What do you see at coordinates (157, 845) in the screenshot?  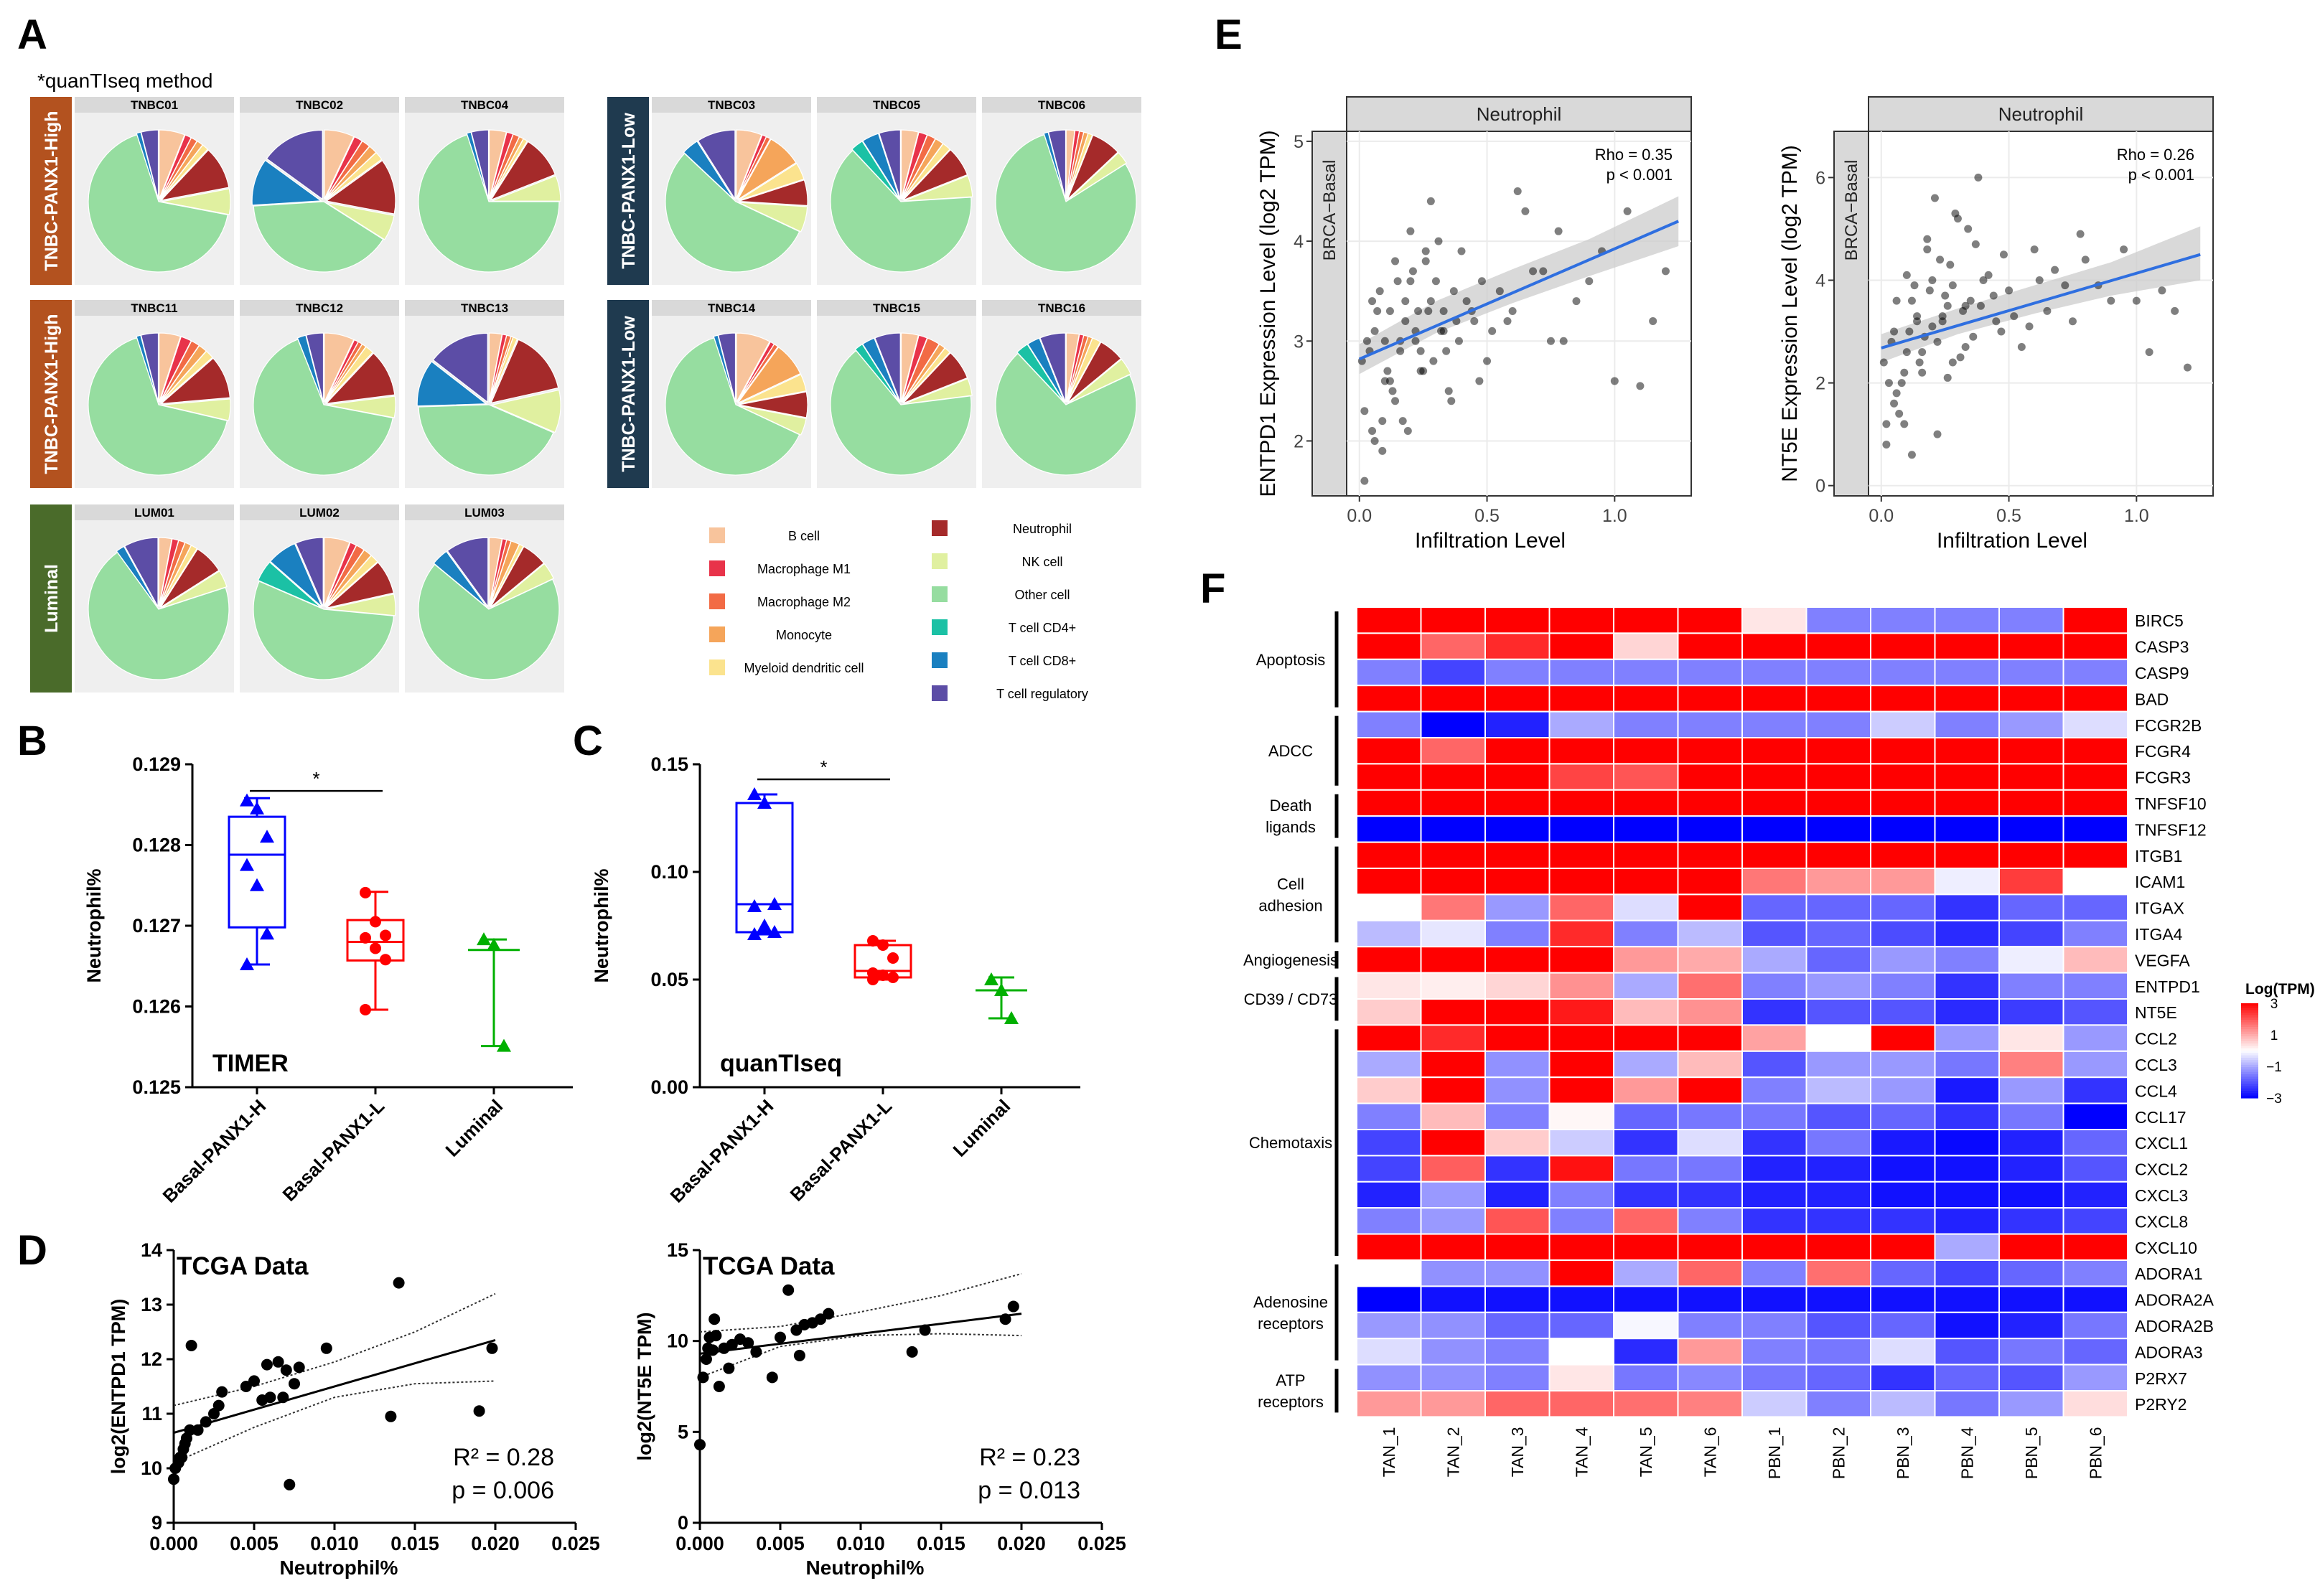 I see `y-tick-label: 0.128` at bounding box center [157, 845].